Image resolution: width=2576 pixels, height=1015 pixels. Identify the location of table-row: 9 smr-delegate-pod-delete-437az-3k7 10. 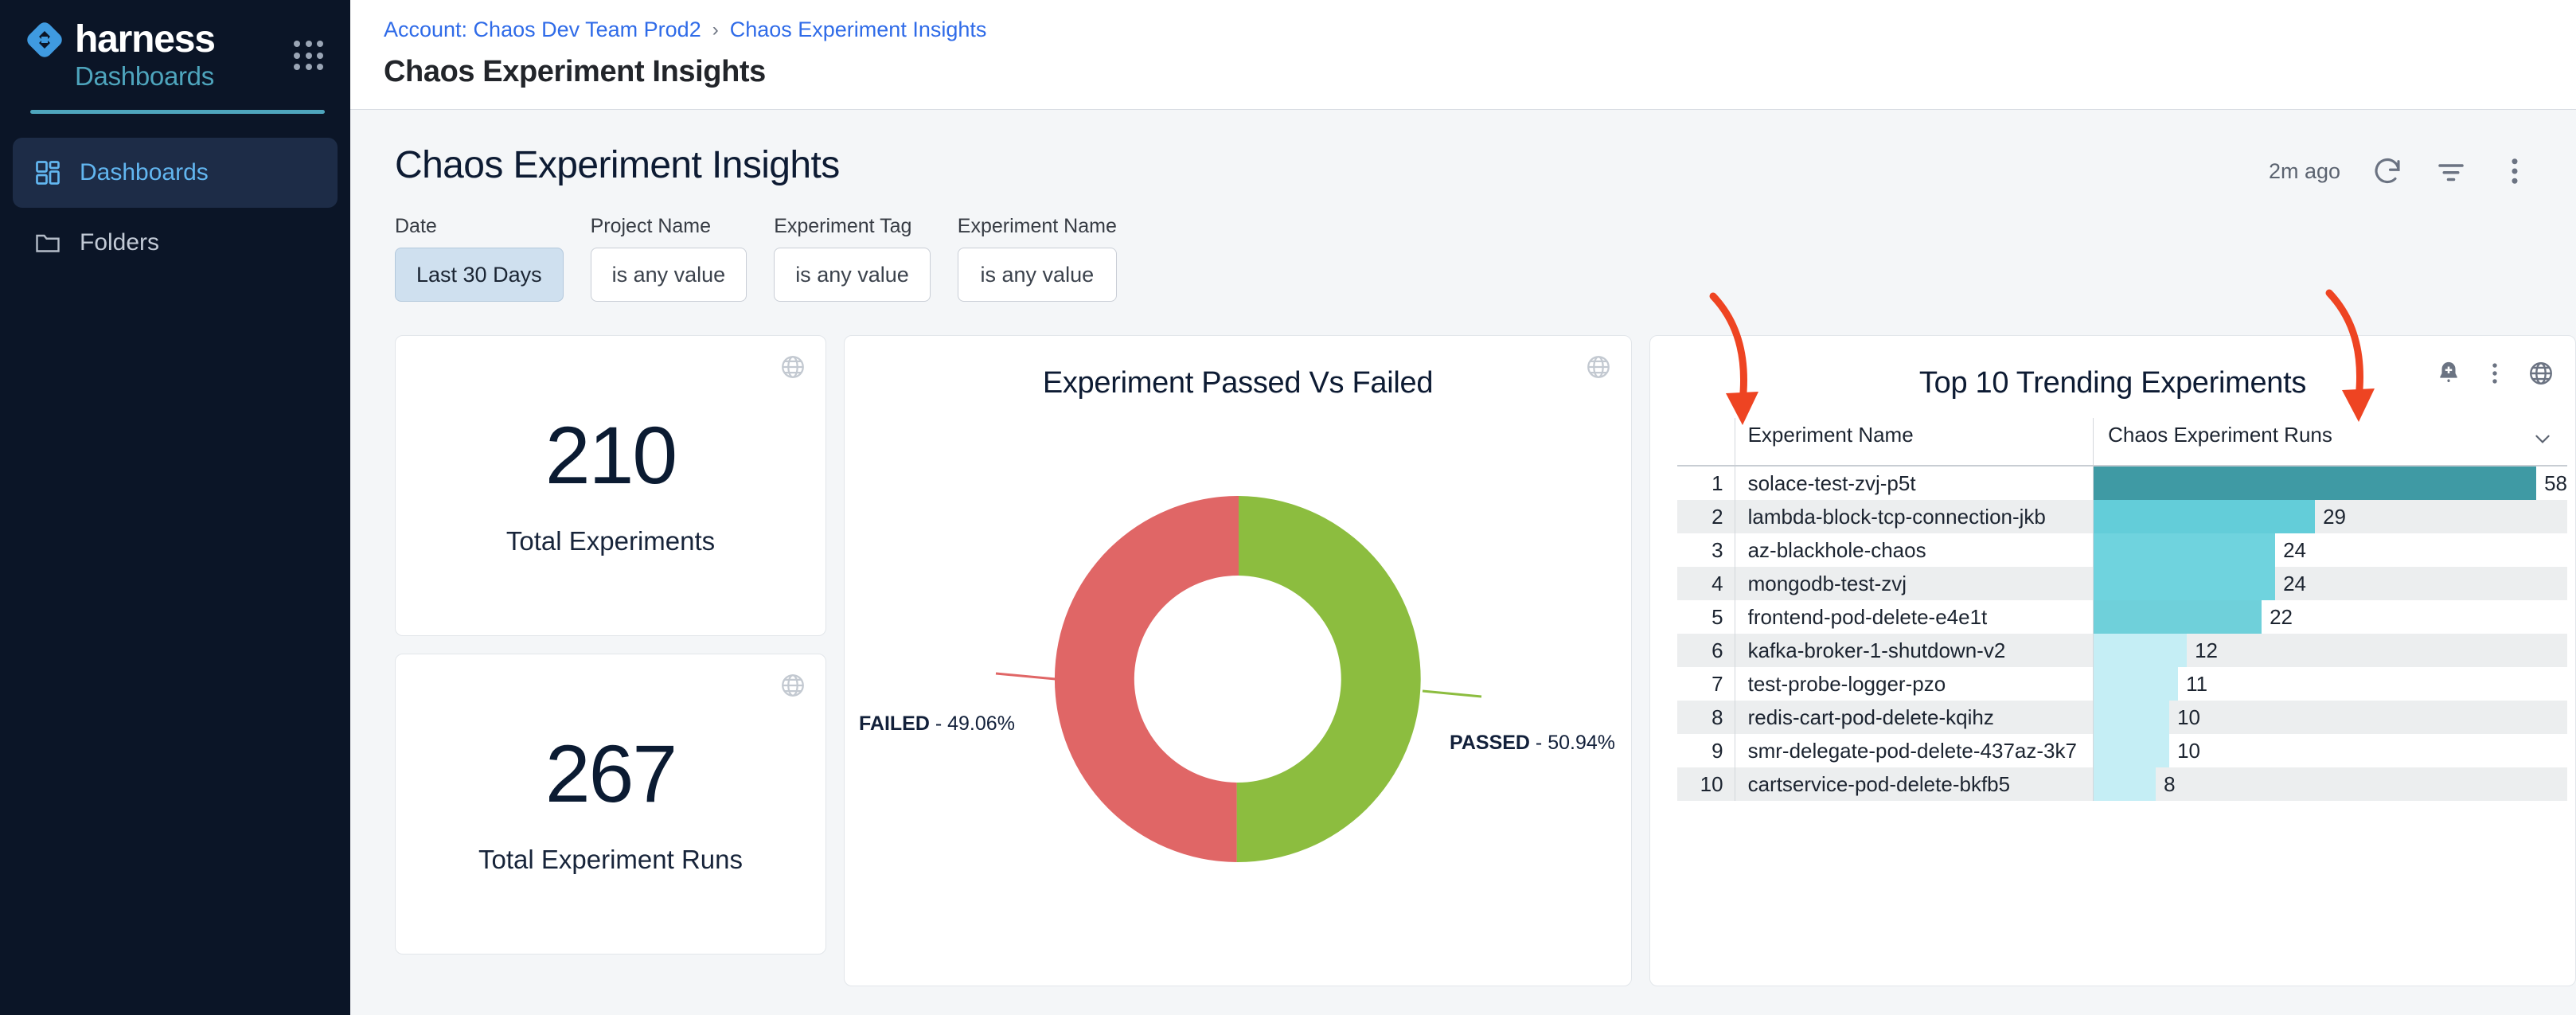
(2122, 750).